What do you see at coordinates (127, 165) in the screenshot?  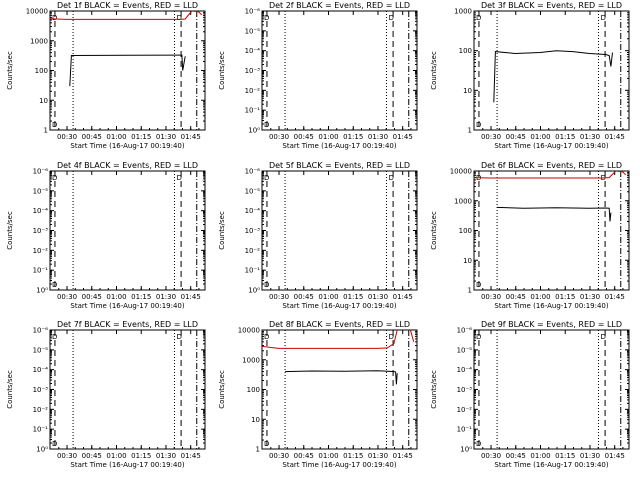 I see `panel-title: Det 4f BLACK = Events, RED = LLD` at bounding box center [127, 165].